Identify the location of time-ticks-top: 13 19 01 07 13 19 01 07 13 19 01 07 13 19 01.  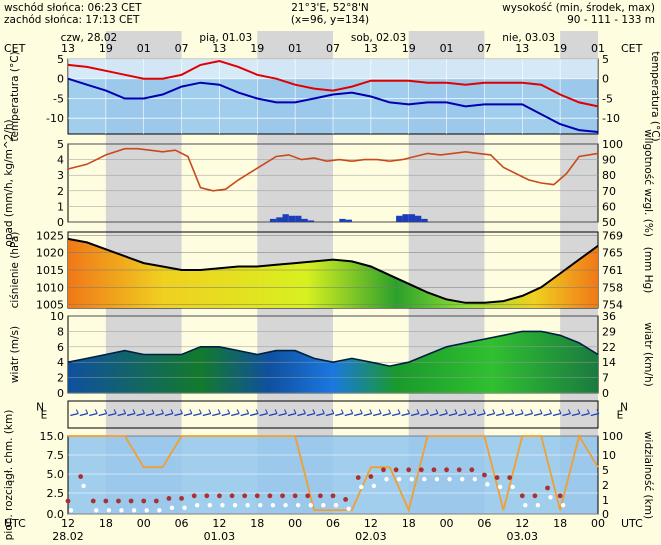
(333, 48).